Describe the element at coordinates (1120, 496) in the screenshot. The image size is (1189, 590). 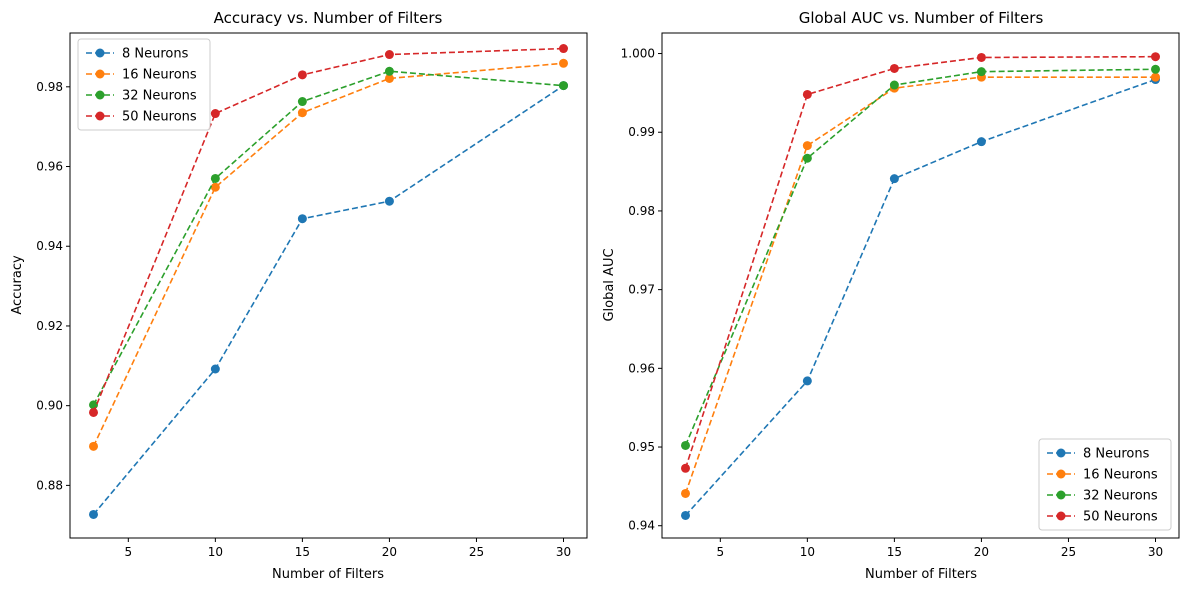
I see `global-auc-legend-label: 32 Neurons` at that location.